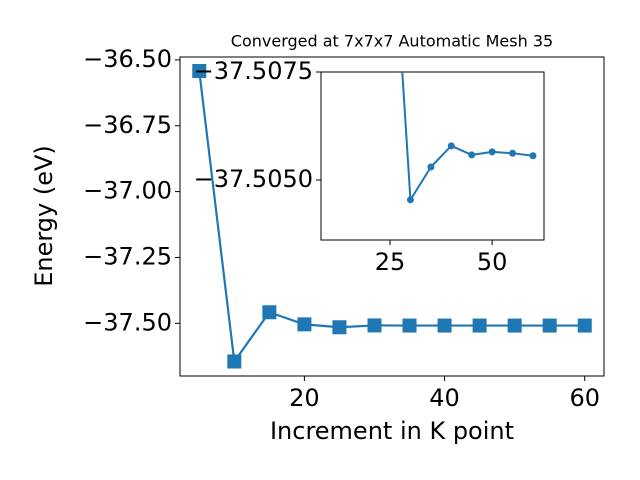 The height and width of the screenshot is (480, 640). Describe the element at coordinates (390, 262) in the screenshot. I see `x-tick-label: 25` at that location.